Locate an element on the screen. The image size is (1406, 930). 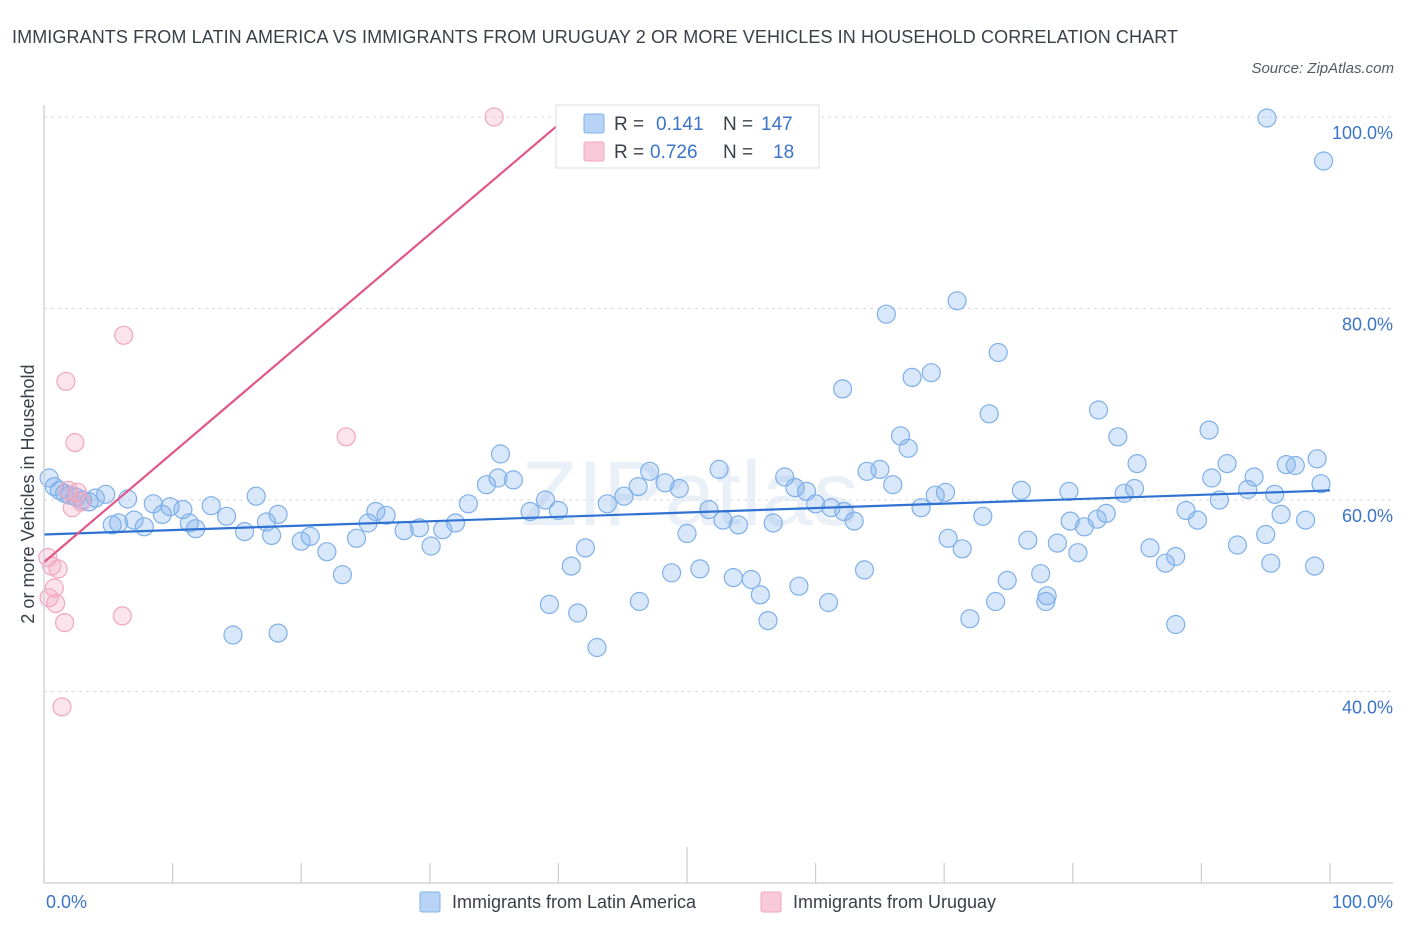
trendline-latin-america is located at coordinates (687, 512).